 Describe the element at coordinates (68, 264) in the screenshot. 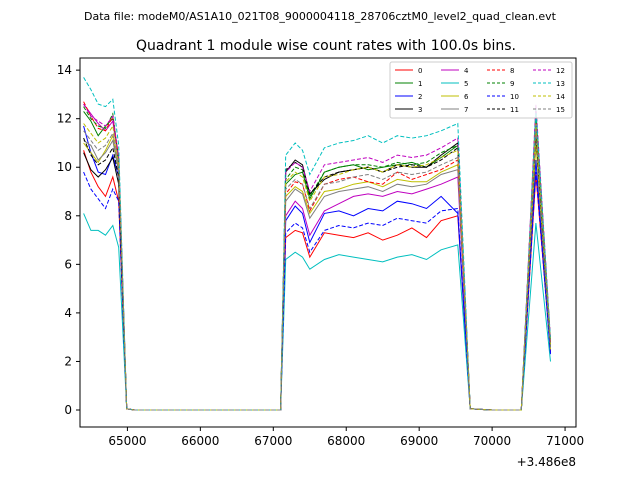

I see `y-tick-label: 6` at that location.